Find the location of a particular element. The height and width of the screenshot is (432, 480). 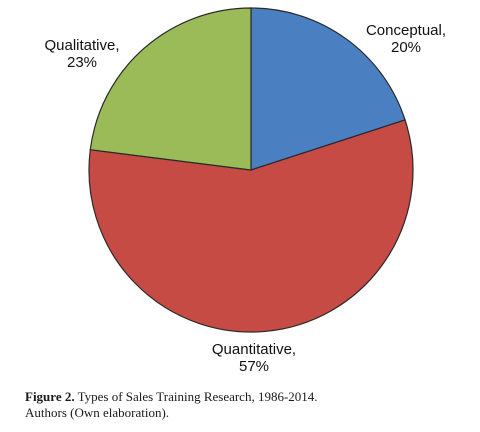

slice-label-quantitative: Quantitative, 57% is located at coordinates (254, 358).